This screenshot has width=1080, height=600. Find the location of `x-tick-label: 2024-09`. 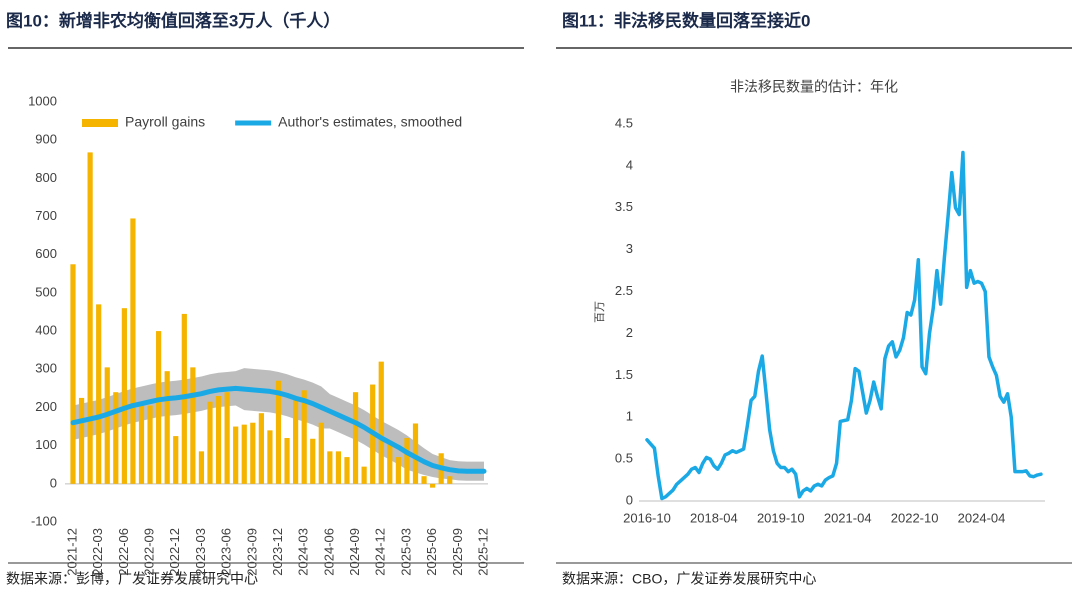

x-tick-label: 2024-09 is located at coordinates (354, 552).